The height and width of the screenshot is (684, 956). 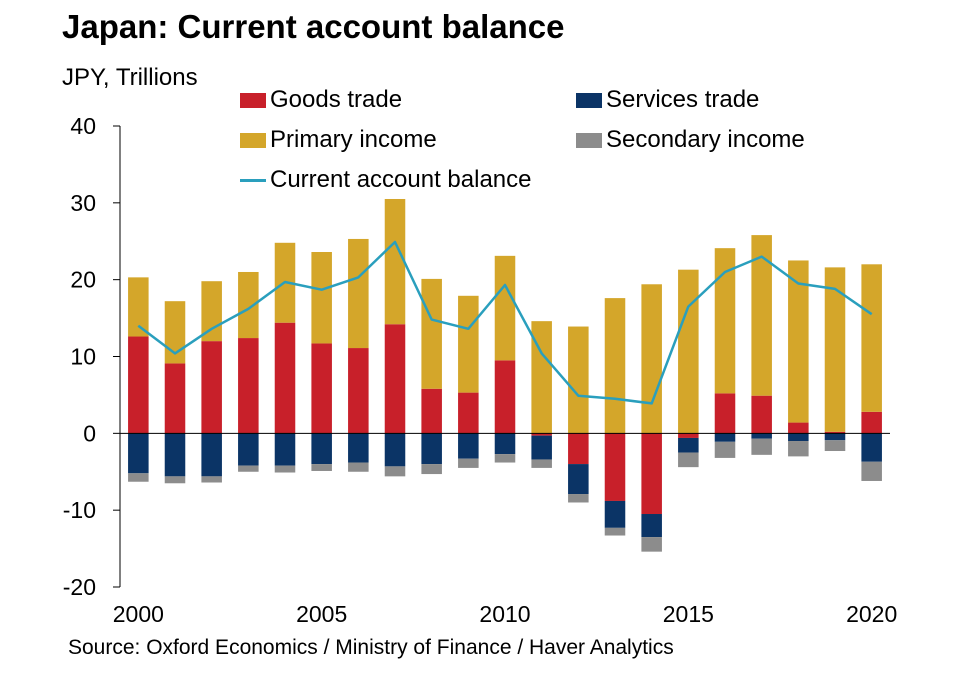 What do you see at coordinates (468, 413) in the screenshot?
I see `bar-goods-2009` at bounding box center [468, 413].